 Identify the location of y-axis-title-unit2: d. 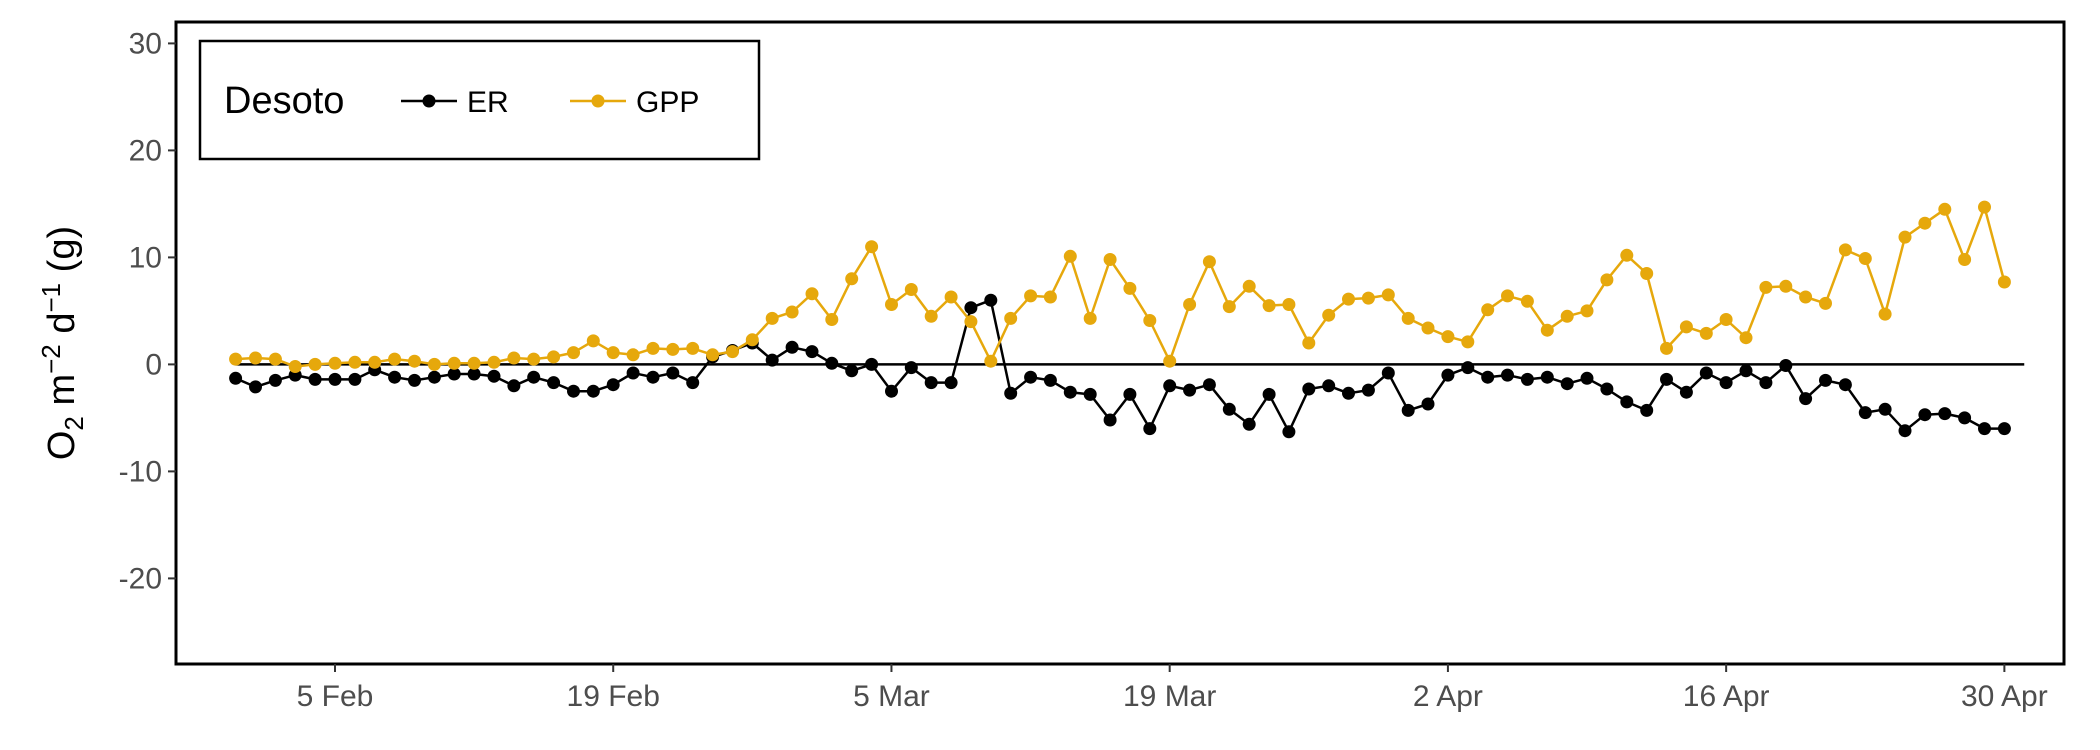
(62, 329).